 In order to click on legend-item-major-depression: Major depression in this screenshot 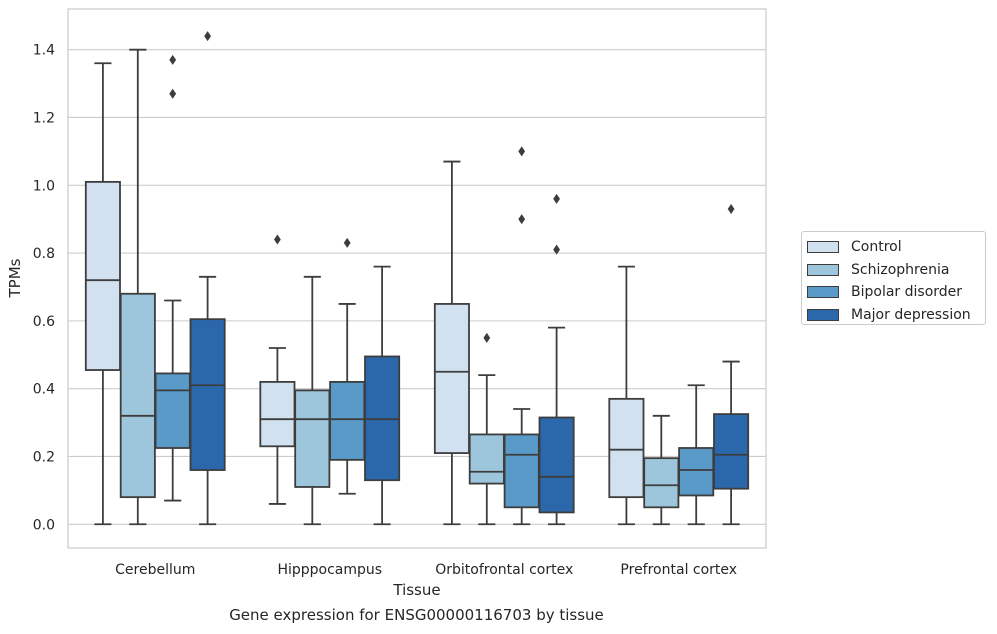, I will do `click(896, 315)`.